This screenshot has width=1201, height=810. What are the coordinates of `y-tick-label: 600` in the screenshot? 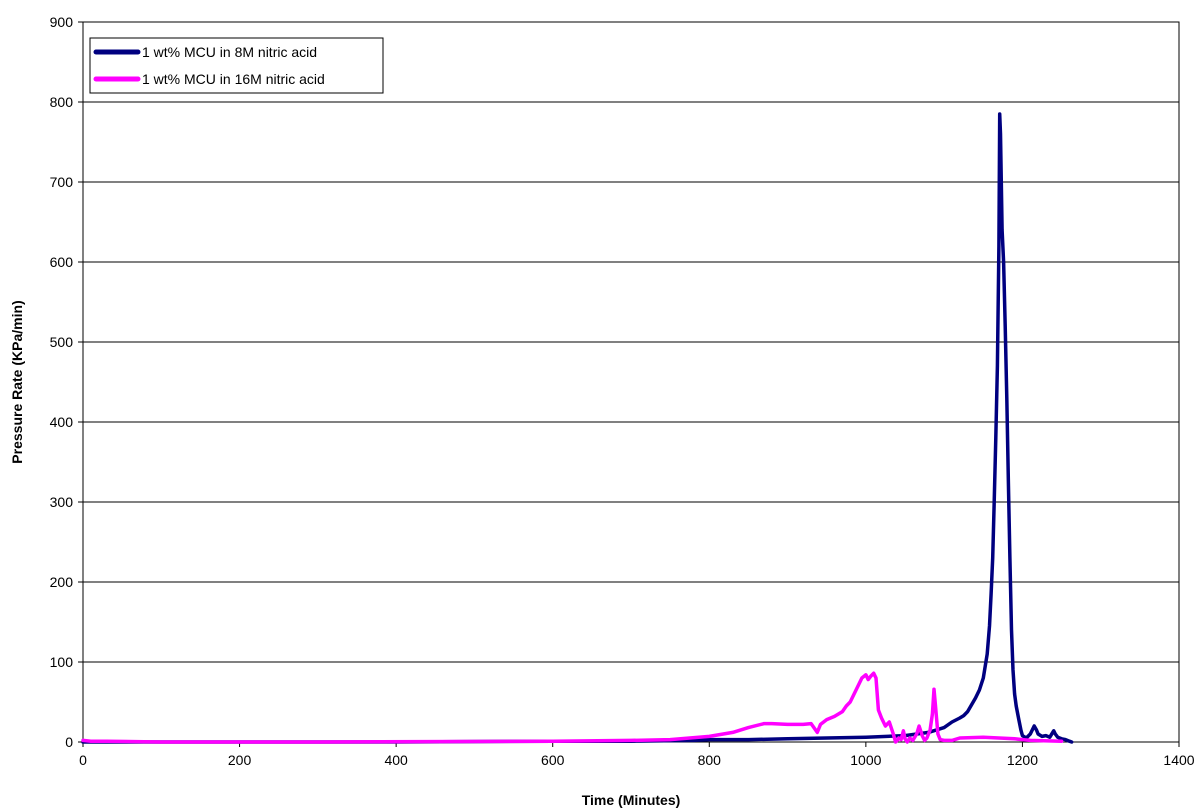 It's located at (62, 262).